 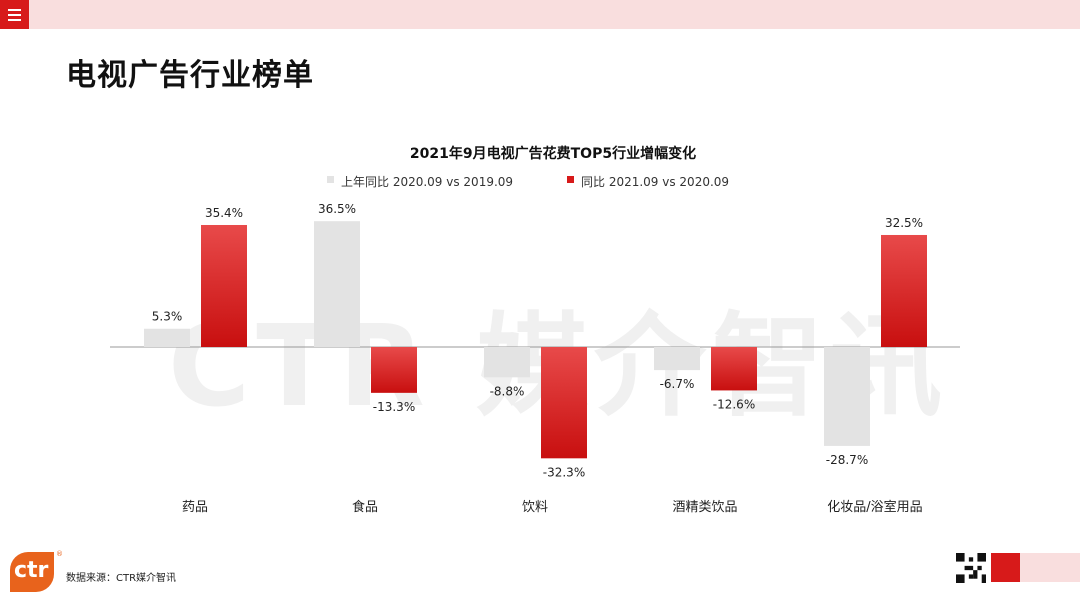 I want to click on category-label: 药品, so click(x=195, y=507).